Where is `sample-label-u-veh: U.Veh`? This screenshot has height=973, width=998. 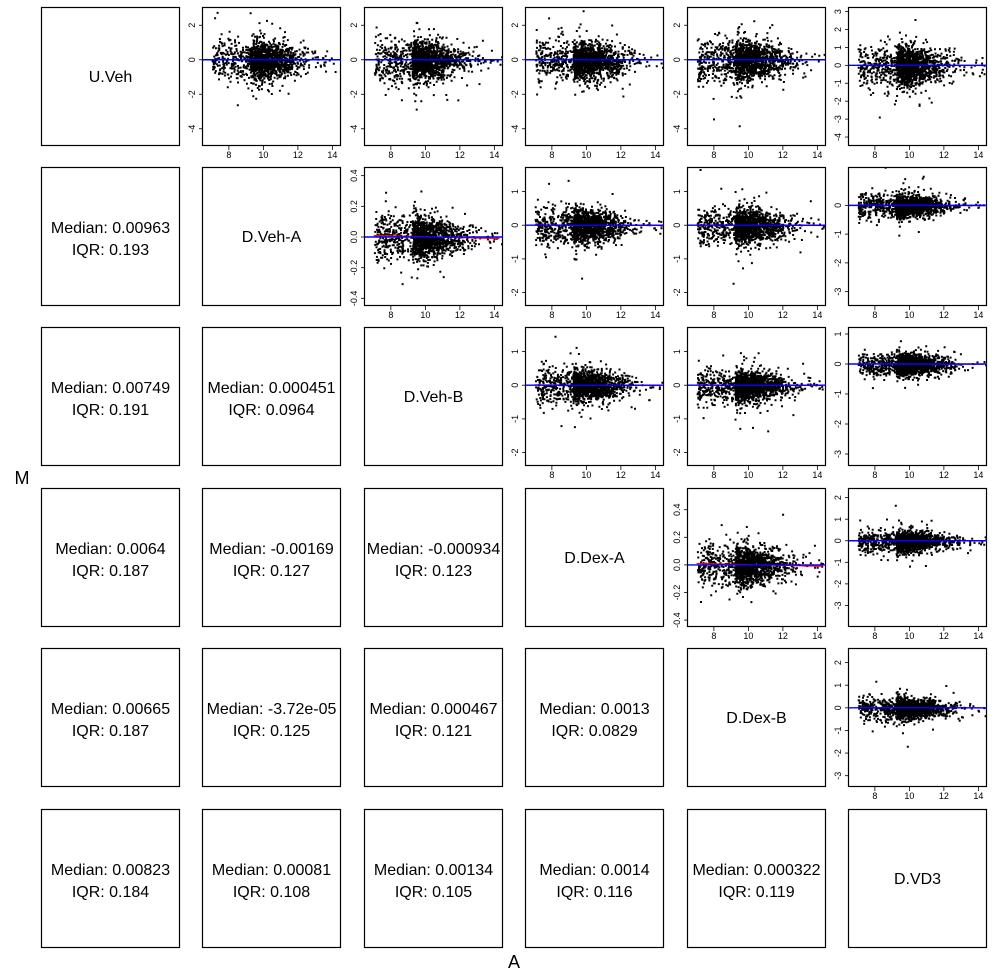
sample-label-u-veh: U.Veh is located at coordinates (111, 77).